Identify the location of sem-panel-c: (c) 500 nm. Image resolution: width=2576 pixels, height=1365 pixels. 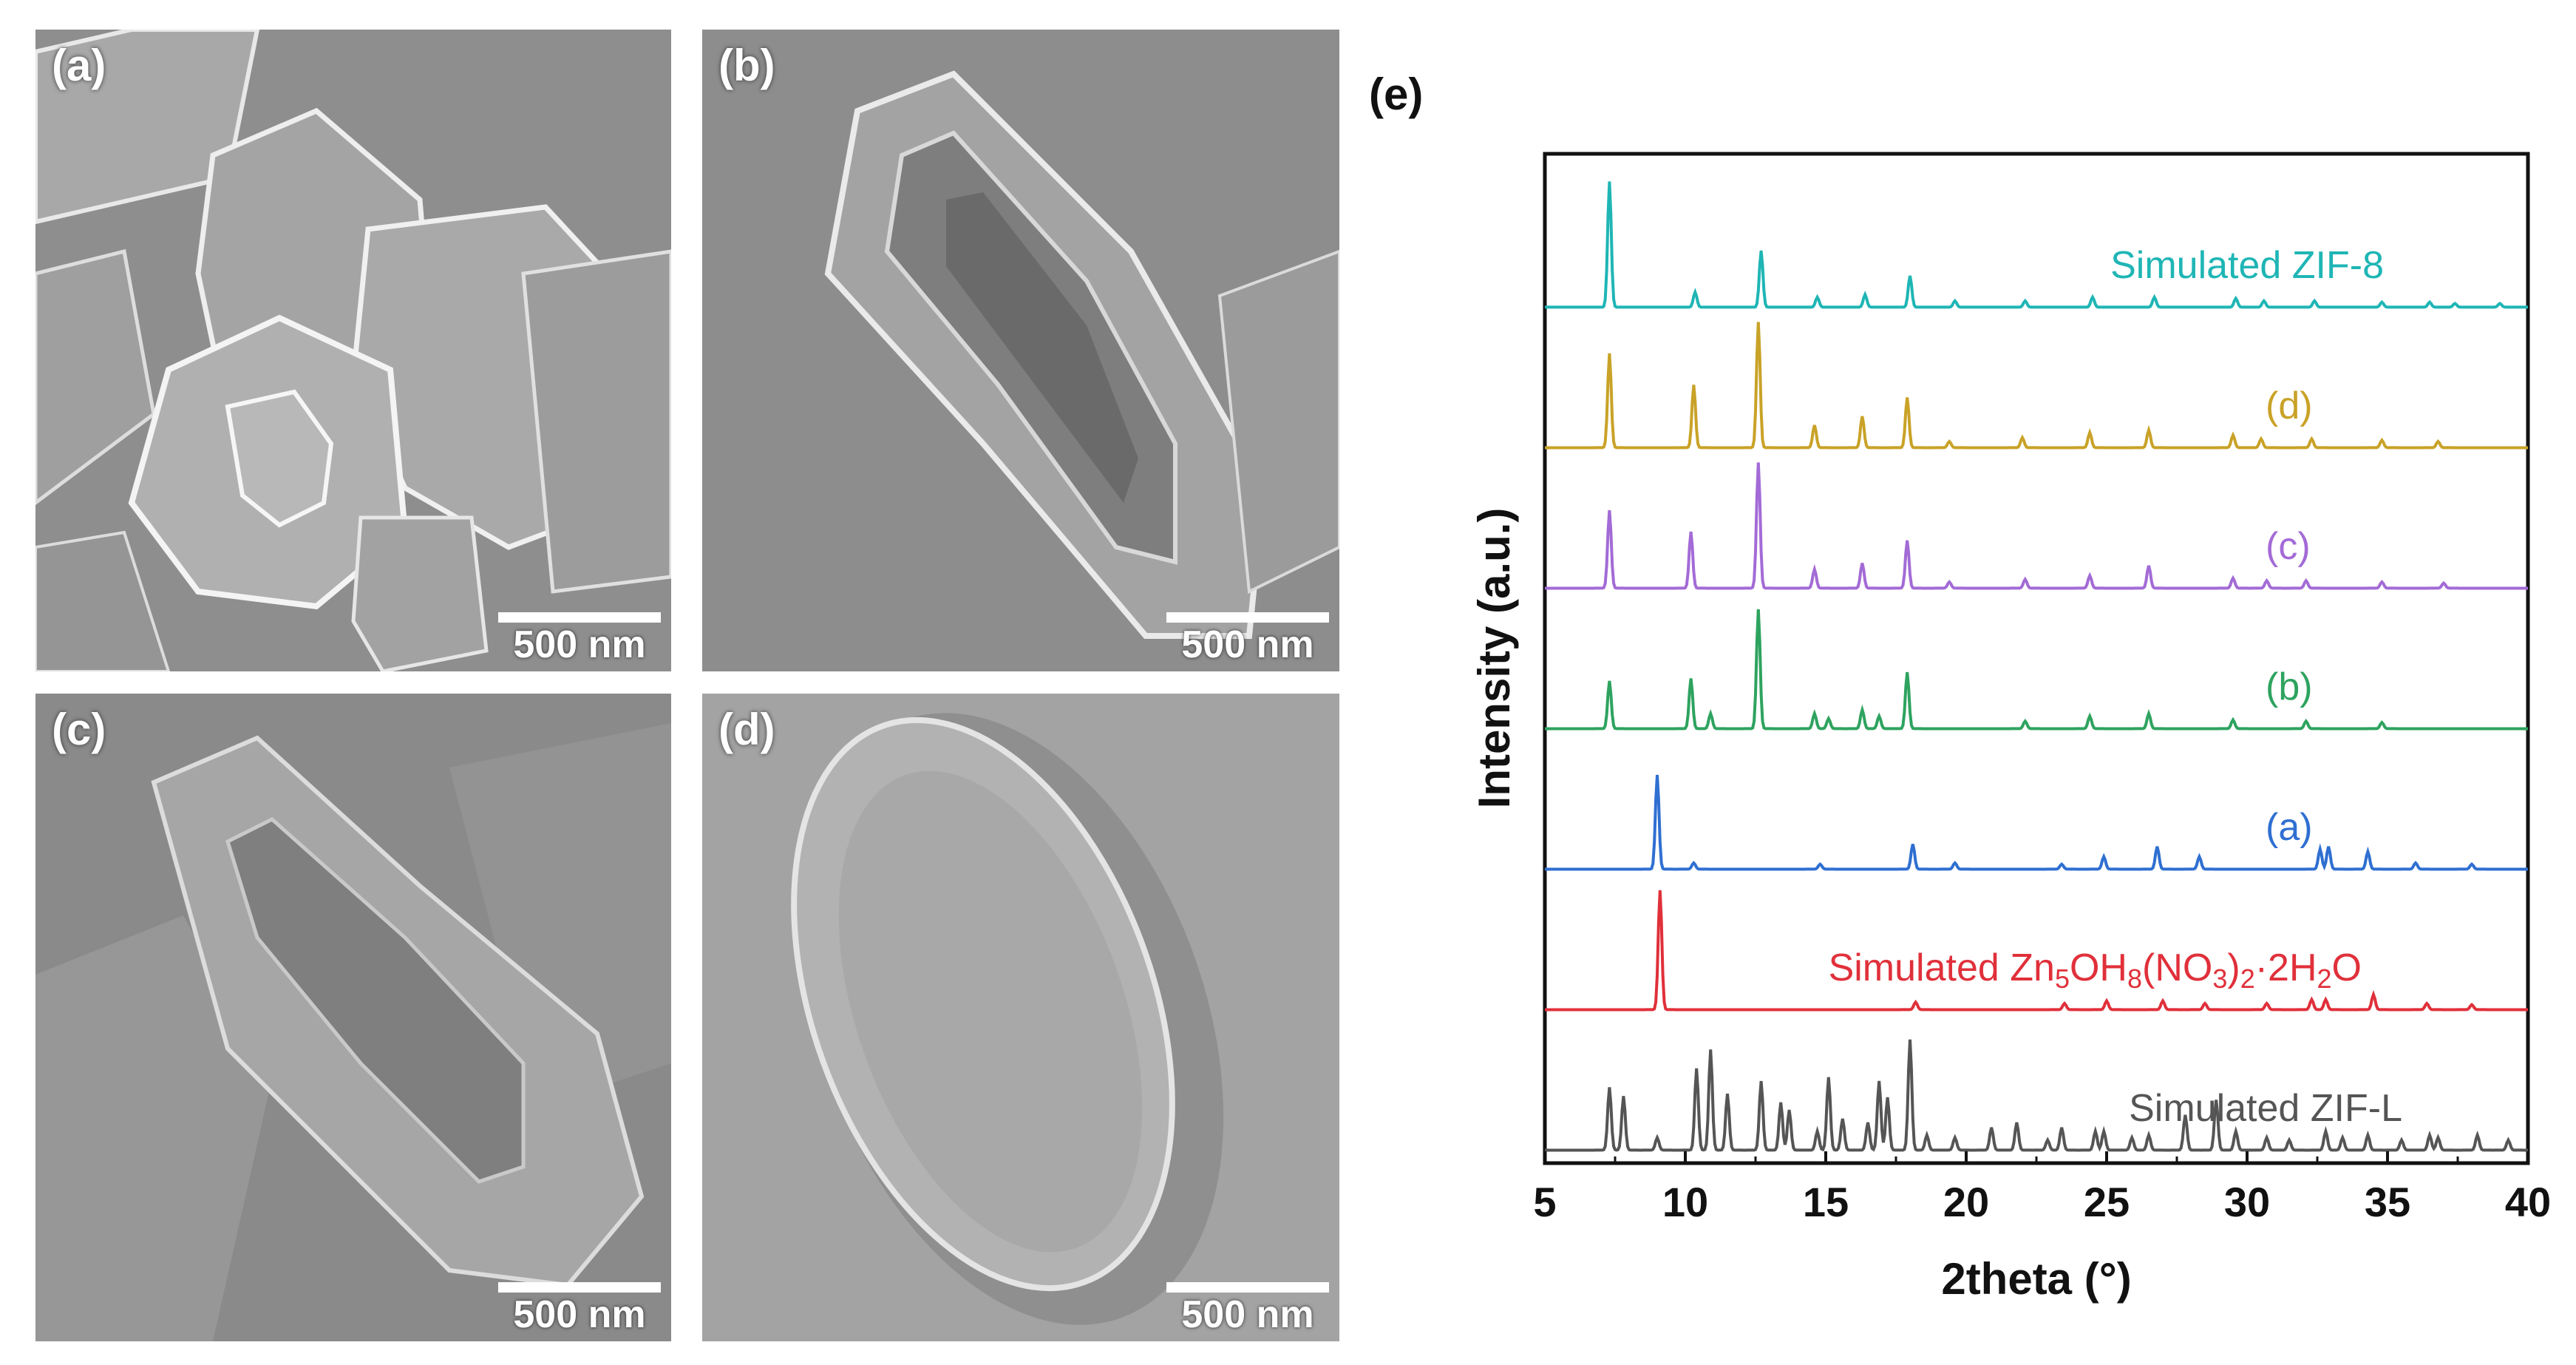
(353, 1017).